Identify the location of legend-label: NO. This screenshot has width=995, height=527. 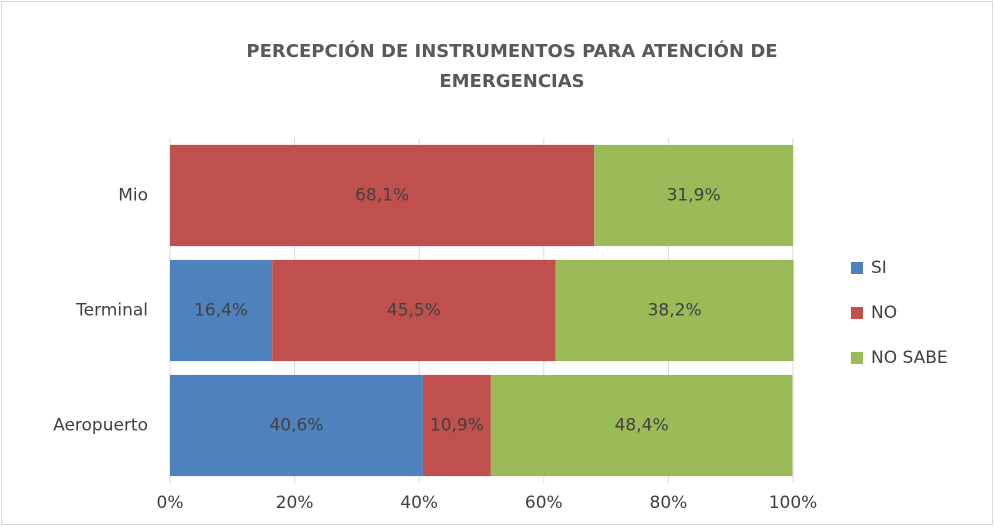
(884, 313).